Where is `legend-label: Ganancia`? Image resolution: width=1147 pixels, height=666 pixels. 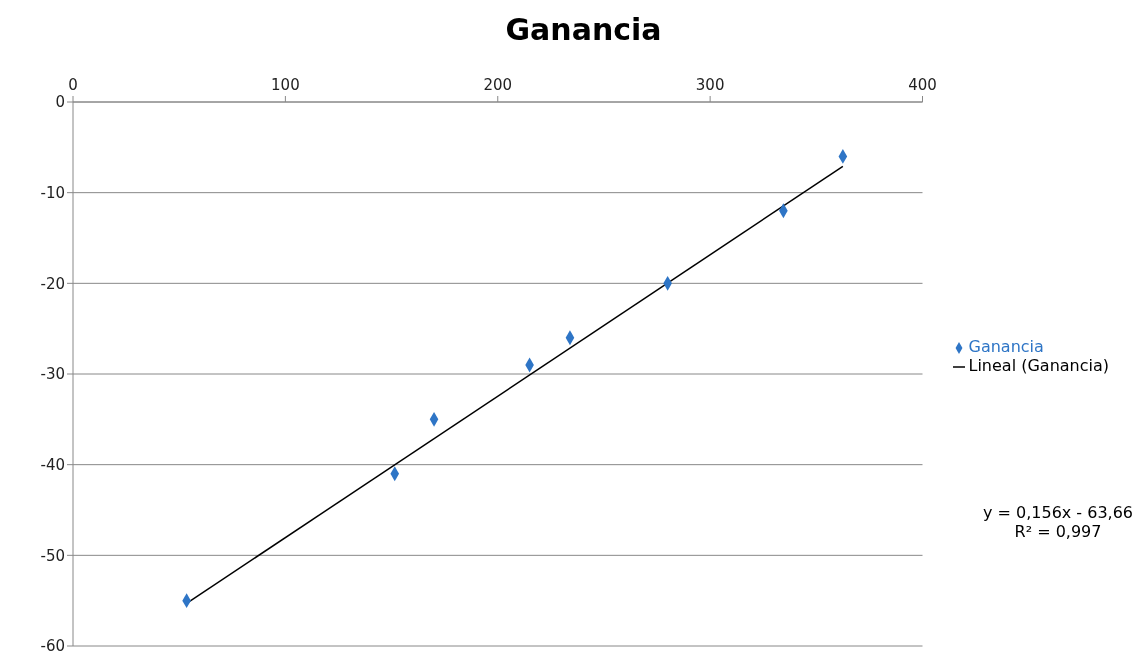
legend-label: Ganancia is located at coordinates (1006, 346).